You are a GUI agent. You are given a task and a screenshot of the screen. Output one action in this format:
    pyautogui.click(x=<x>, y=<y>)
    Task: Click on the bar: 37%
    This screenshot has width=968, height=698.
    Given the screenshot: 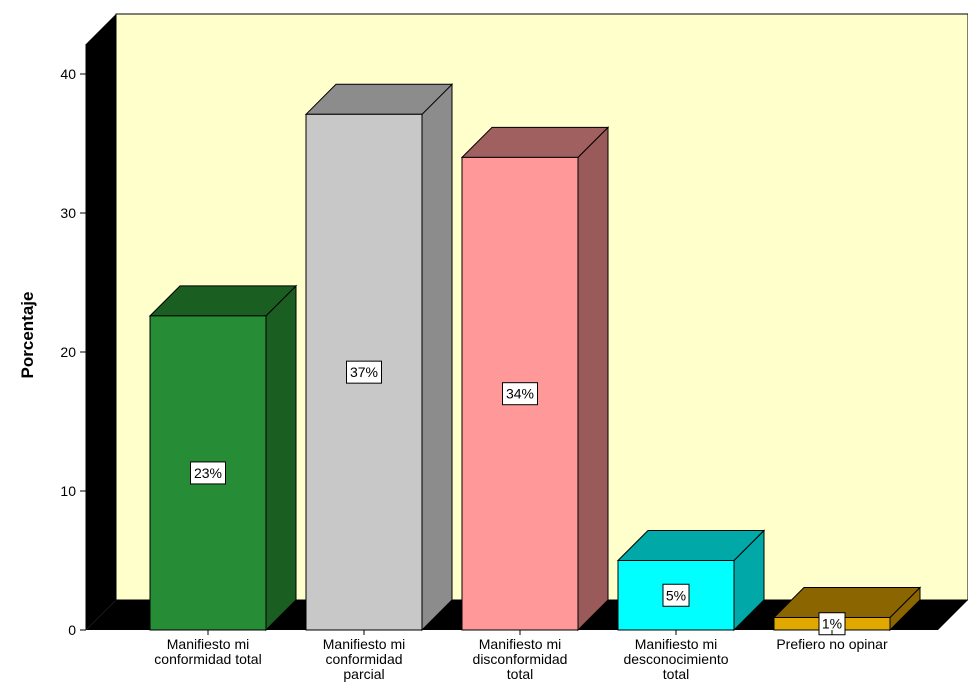 What is the action you would take?
    pyautogui.click(x=379, y=357)
    